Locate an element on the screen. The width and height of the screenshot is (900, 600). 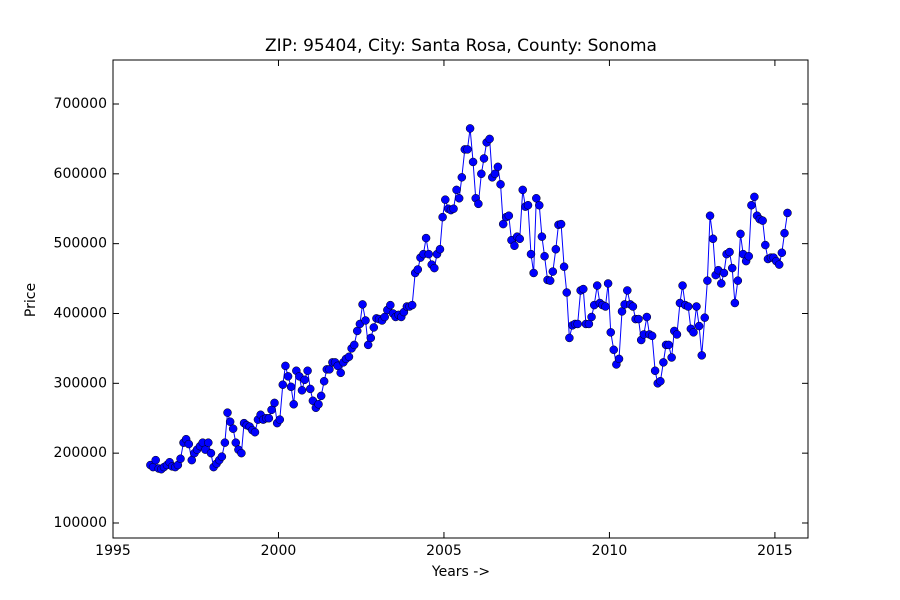
x-axis-label: Years -> is located at coordinates (460, 572).